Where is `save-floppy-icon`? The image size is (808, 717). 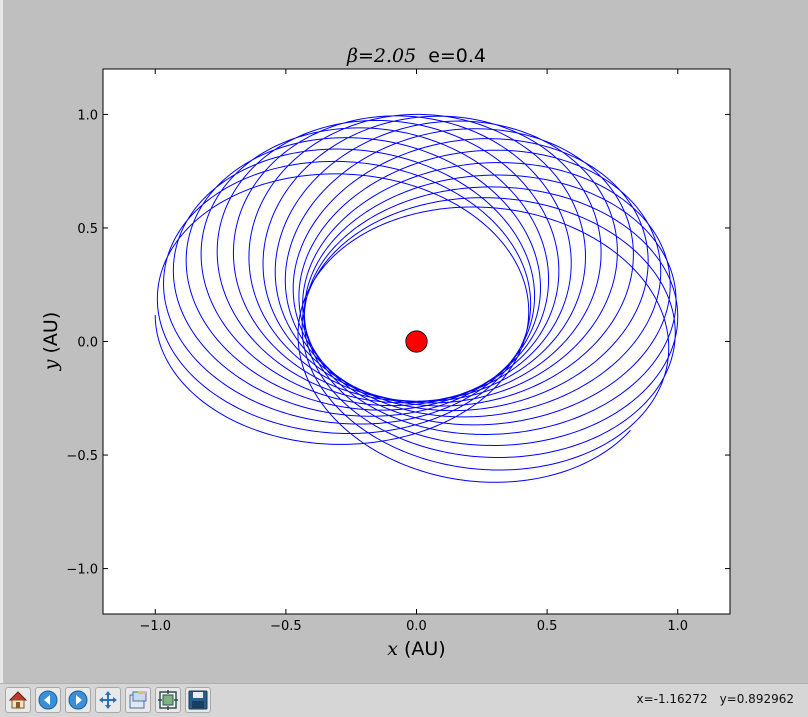
save-floppy-icon is located at coordinates (198, 700).